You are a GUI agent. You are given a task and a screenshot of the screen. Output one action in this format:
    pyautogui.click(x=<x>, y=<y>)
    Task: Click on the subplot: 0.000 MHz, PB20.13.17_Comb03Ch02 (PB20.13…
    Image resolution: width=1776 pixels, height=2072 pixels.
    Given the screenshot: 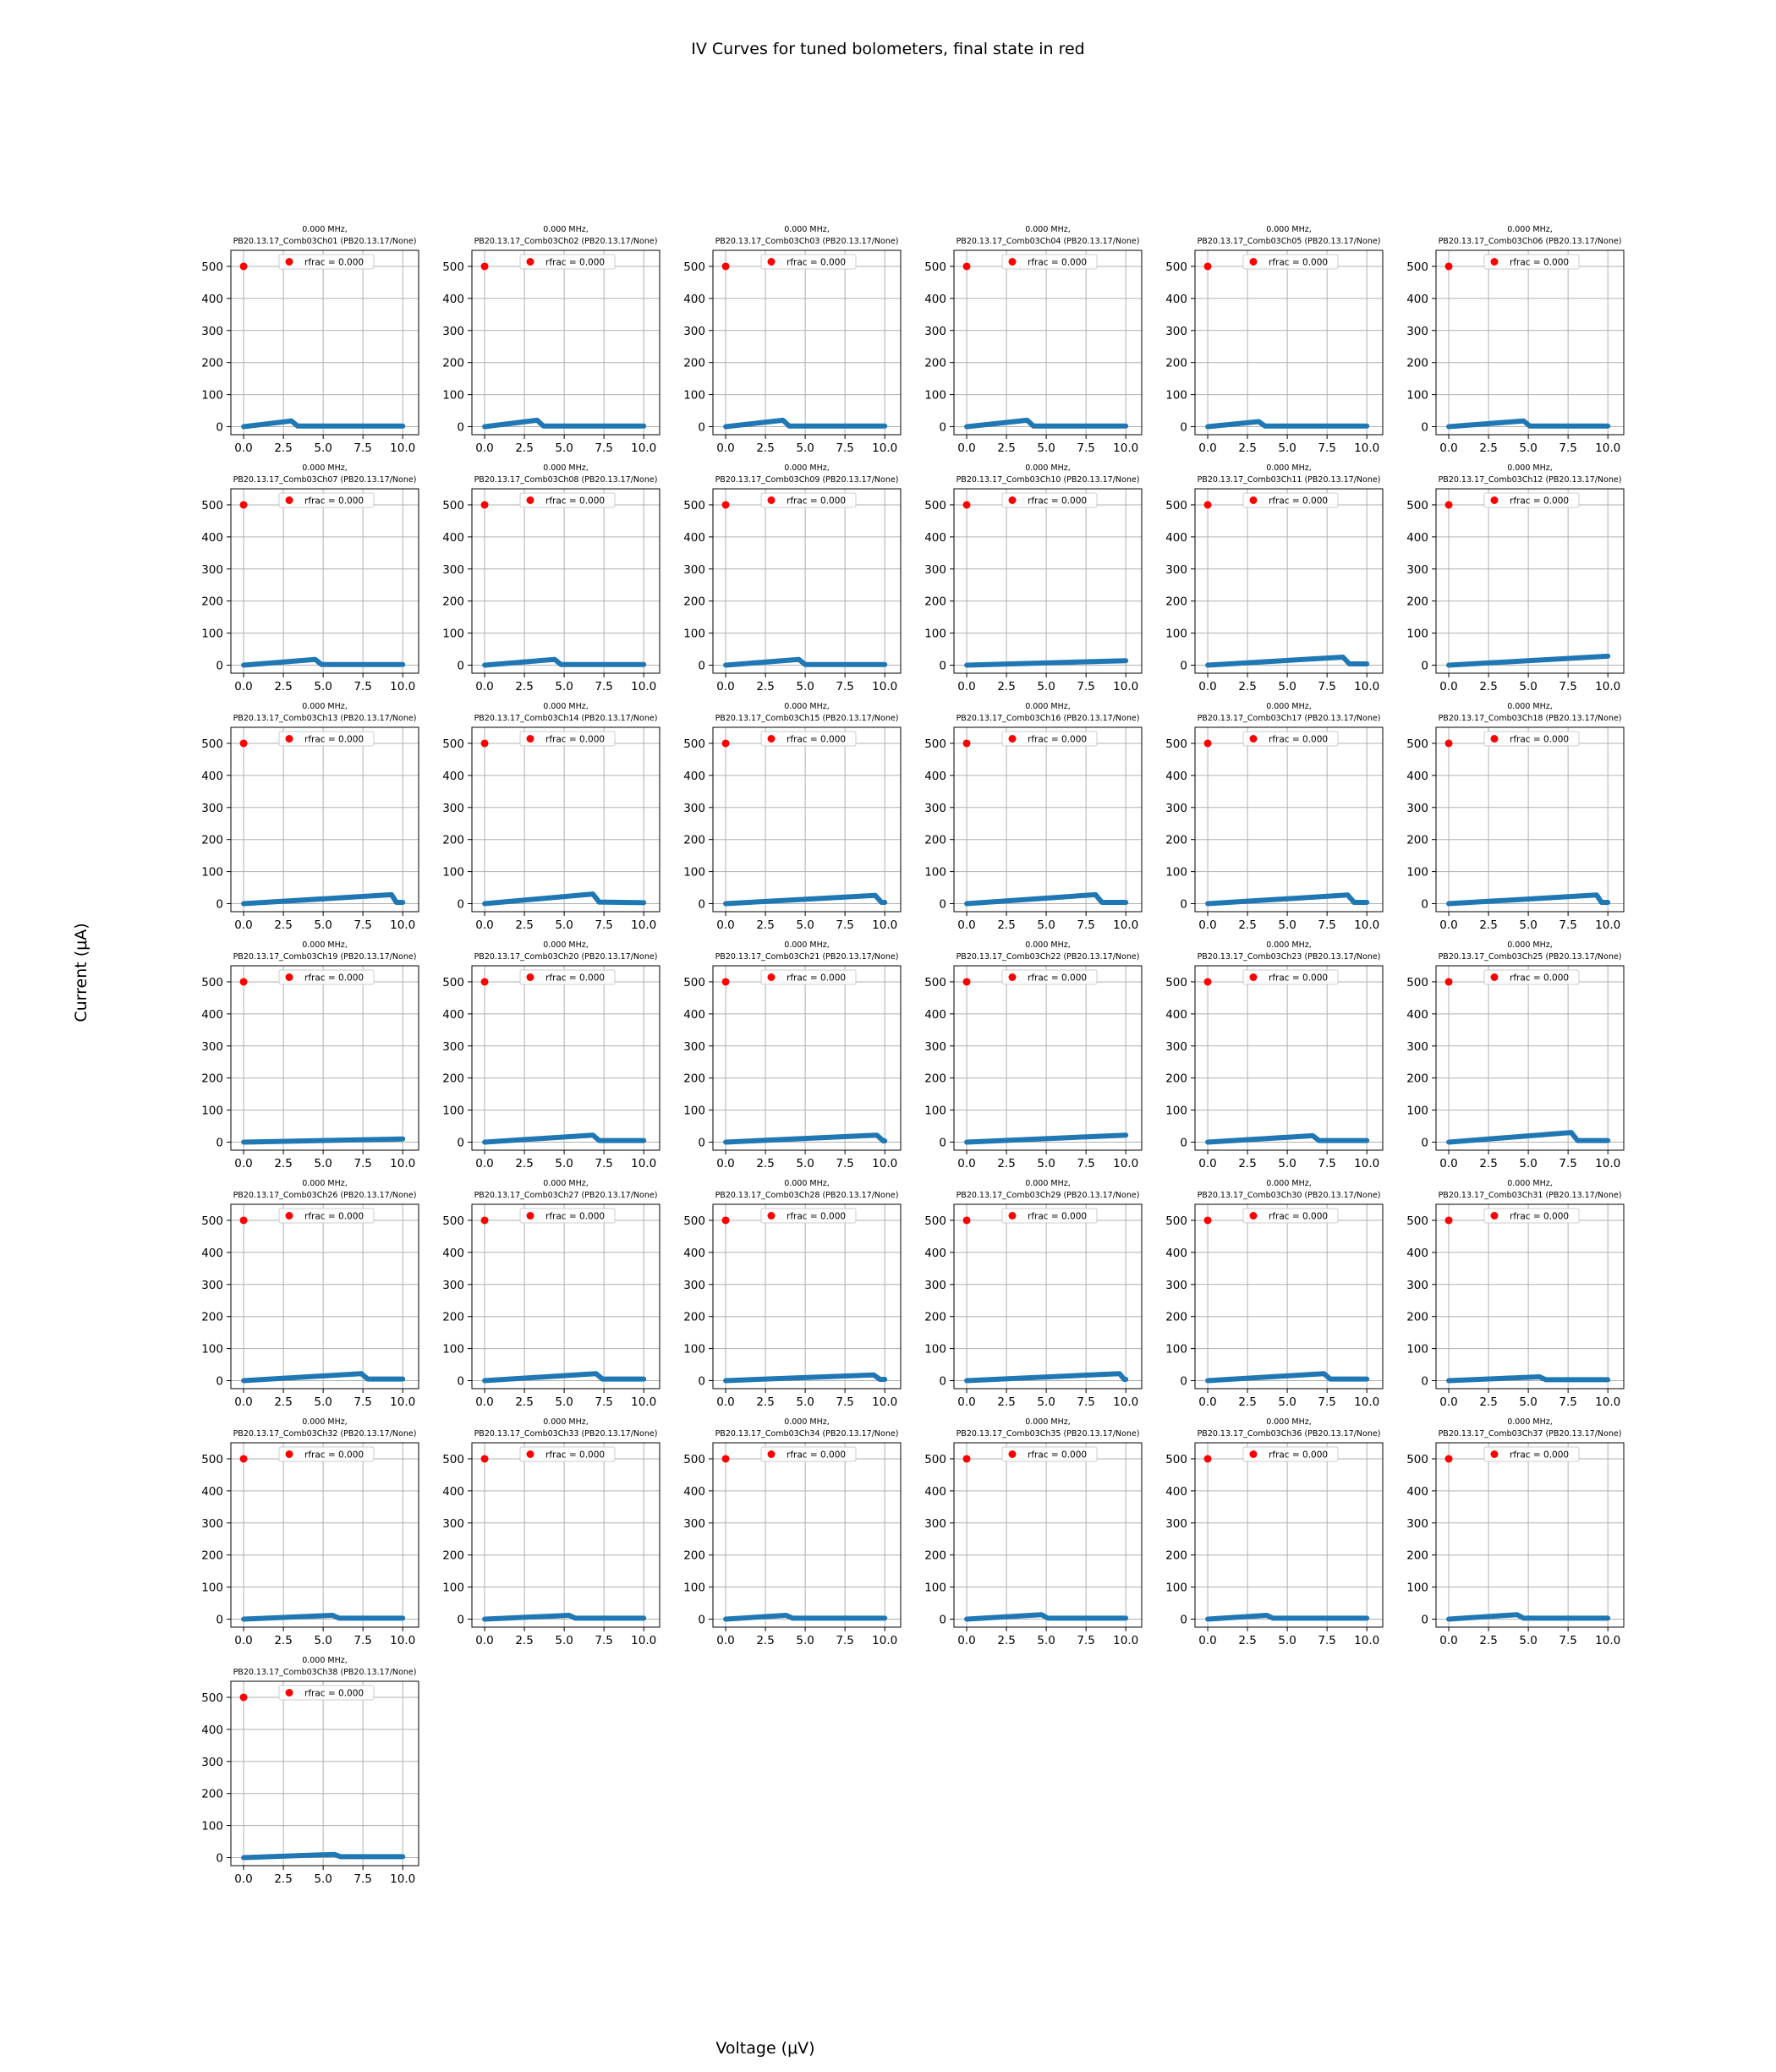 What is the action you would take?
    pyautogui.click(x=551, y=340)
    